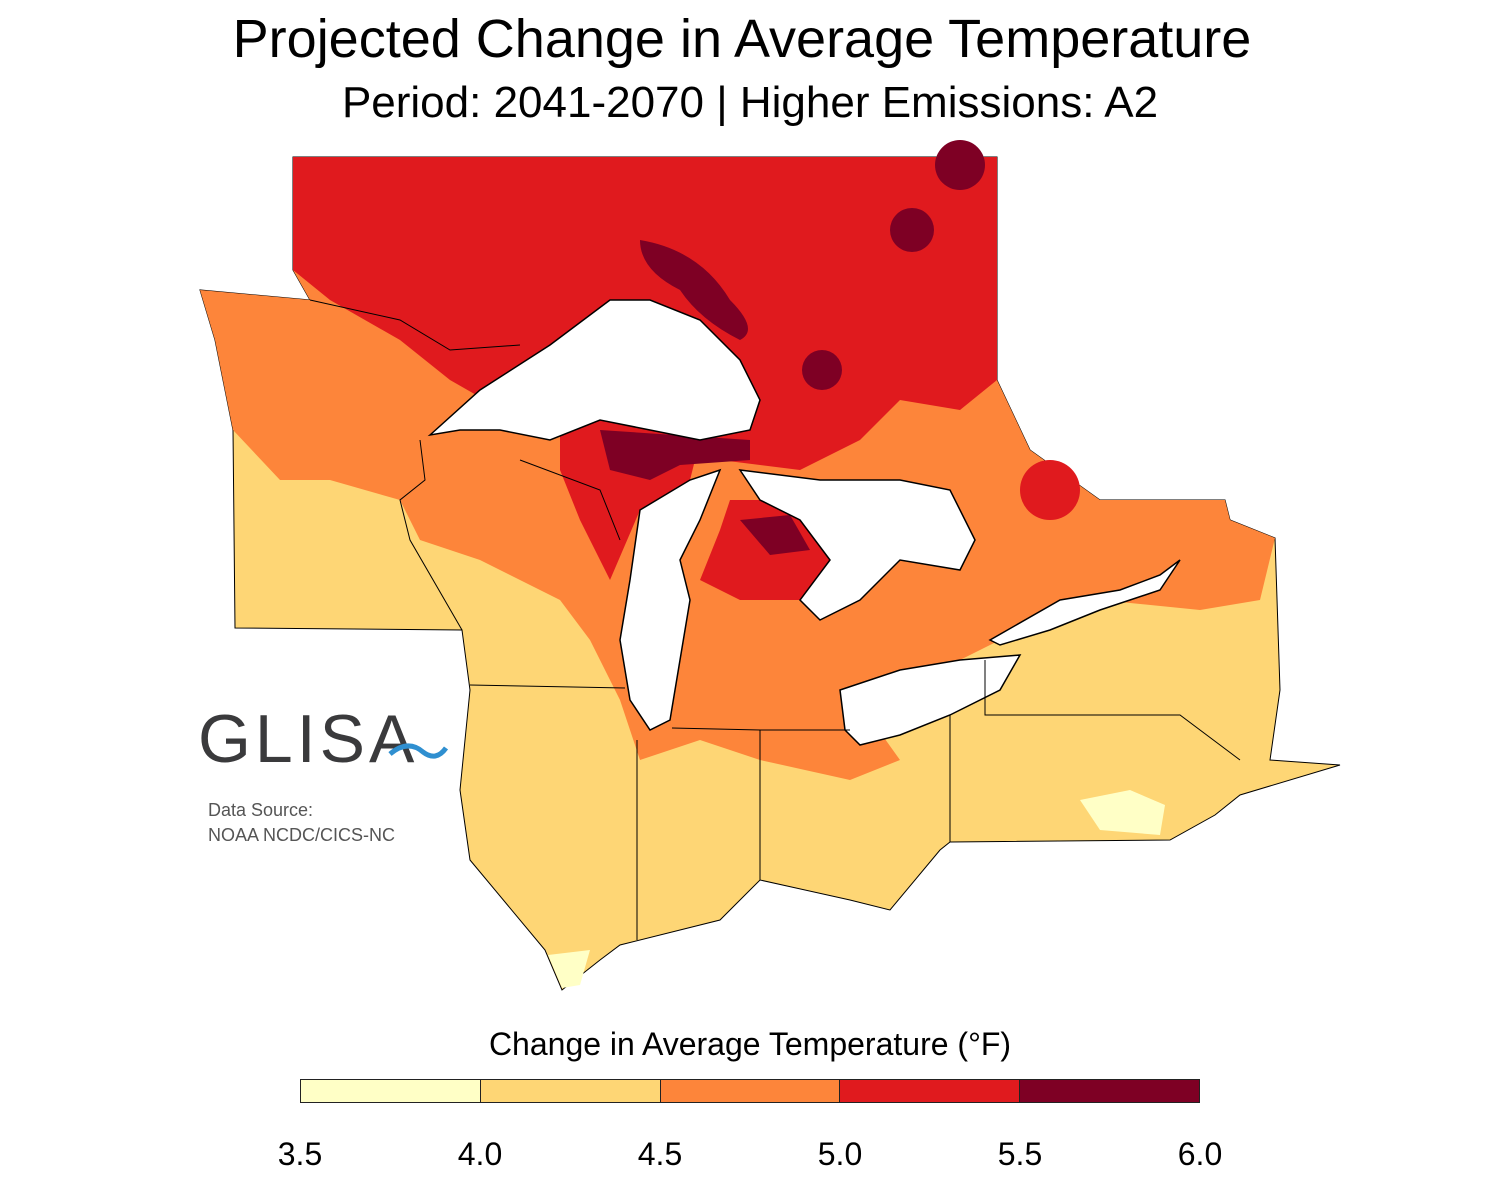 This screenshot has height=1200, width=1500. What do you see at coordinates (1122, 812) in the screenshot?
I see `region-3.5-4.0-pa` at bounding box center [1122, 812].